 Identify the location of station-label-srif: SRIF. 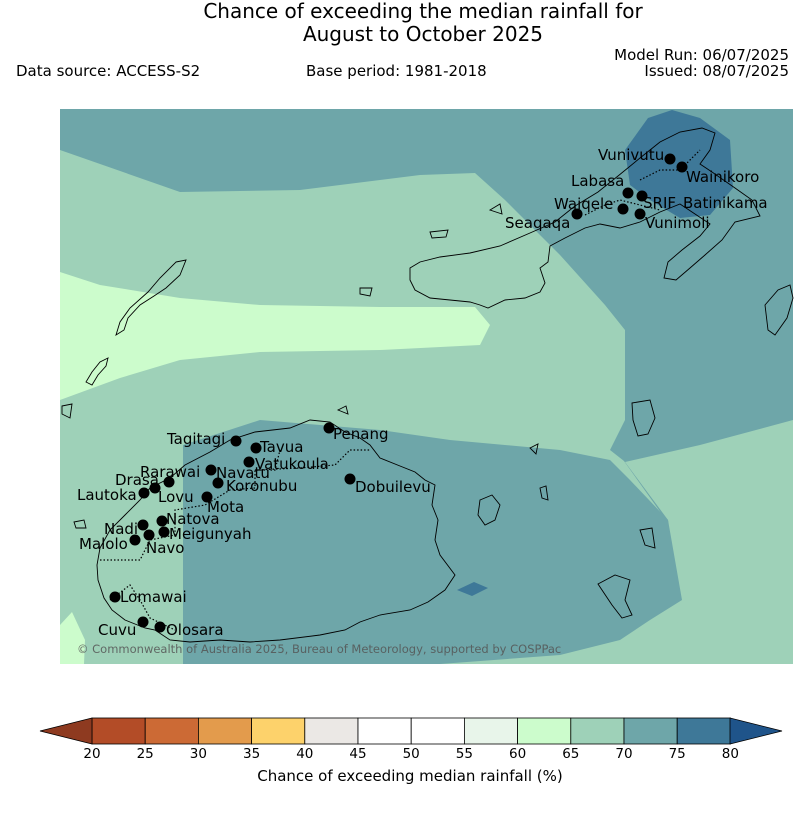
(659, 203).